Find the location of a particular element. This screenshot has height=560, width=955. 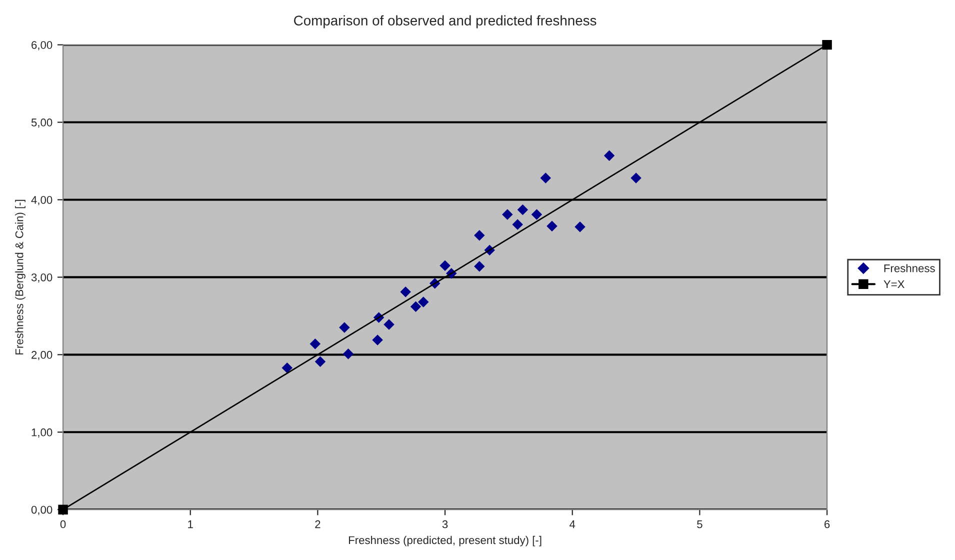

chart-title: Comparison of observed and predicted freshness is located at coordinates (445, 21).